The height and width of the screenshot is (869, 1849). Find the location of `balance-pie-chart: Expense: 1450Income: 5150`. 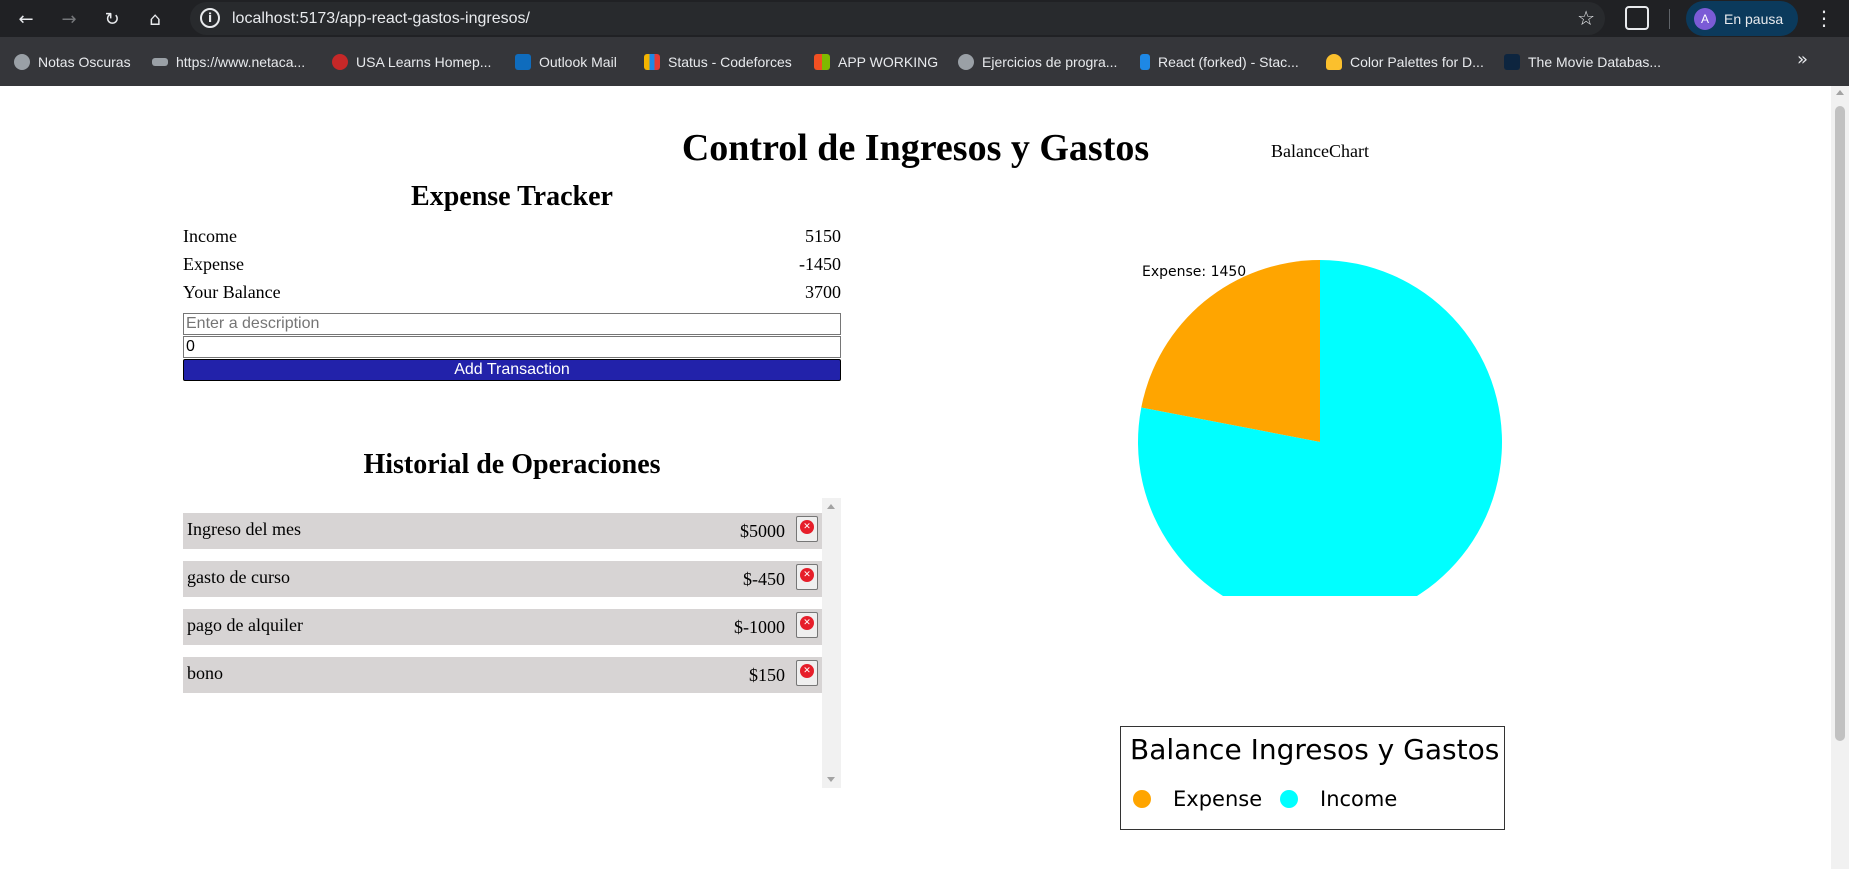

balance-pie-chart: Expense: 1450Income: 5150 is located at coordinates (1320, 428).